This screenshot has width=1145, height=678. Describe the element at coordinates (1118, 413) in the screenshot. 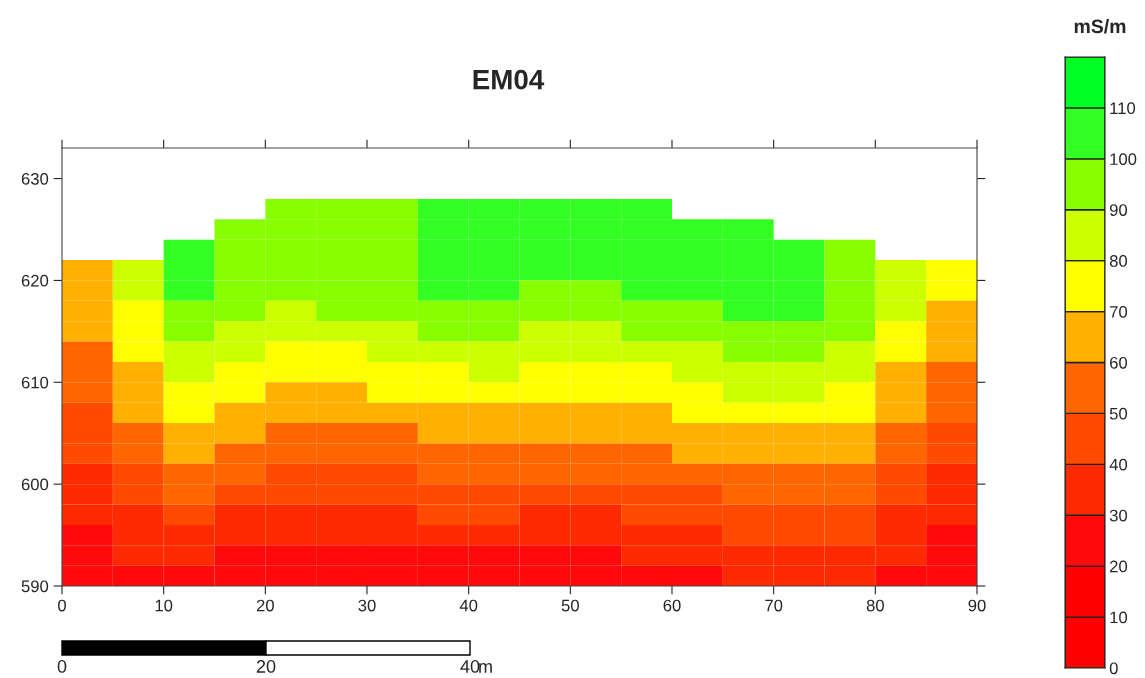

I see `color-bar-label: 50` at that location.